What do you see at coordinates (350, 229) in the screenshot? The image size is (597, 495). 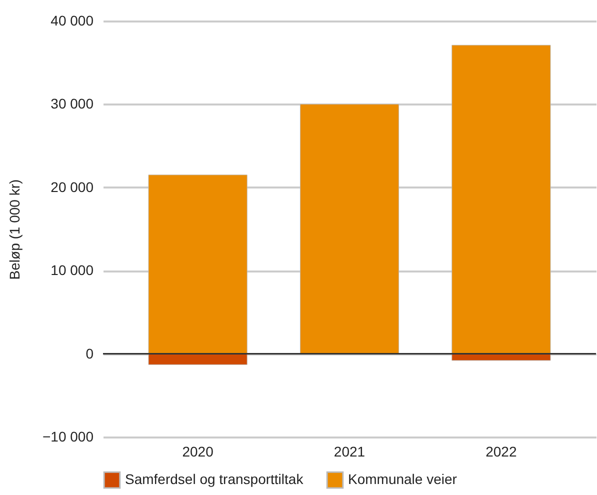 I see `bar` at bounding box center [350, 229].